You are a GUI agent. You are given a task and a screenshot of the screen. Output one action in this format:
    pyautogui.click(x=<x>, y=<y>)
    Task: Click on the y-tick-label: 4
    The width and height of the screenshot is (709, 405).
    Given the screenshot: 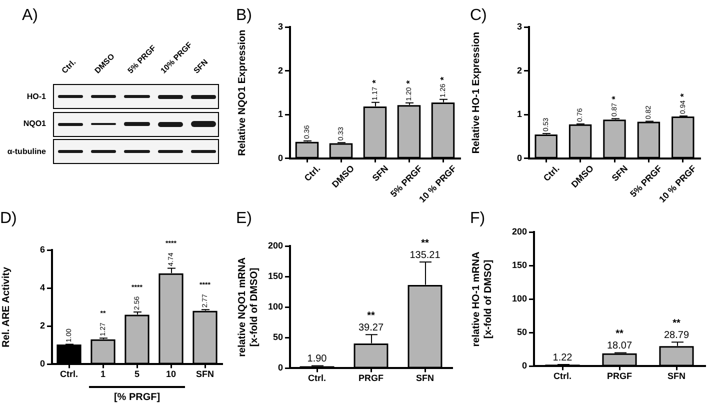 What is the action you would take?
    pyautogui.click(x=42, y=287)
    